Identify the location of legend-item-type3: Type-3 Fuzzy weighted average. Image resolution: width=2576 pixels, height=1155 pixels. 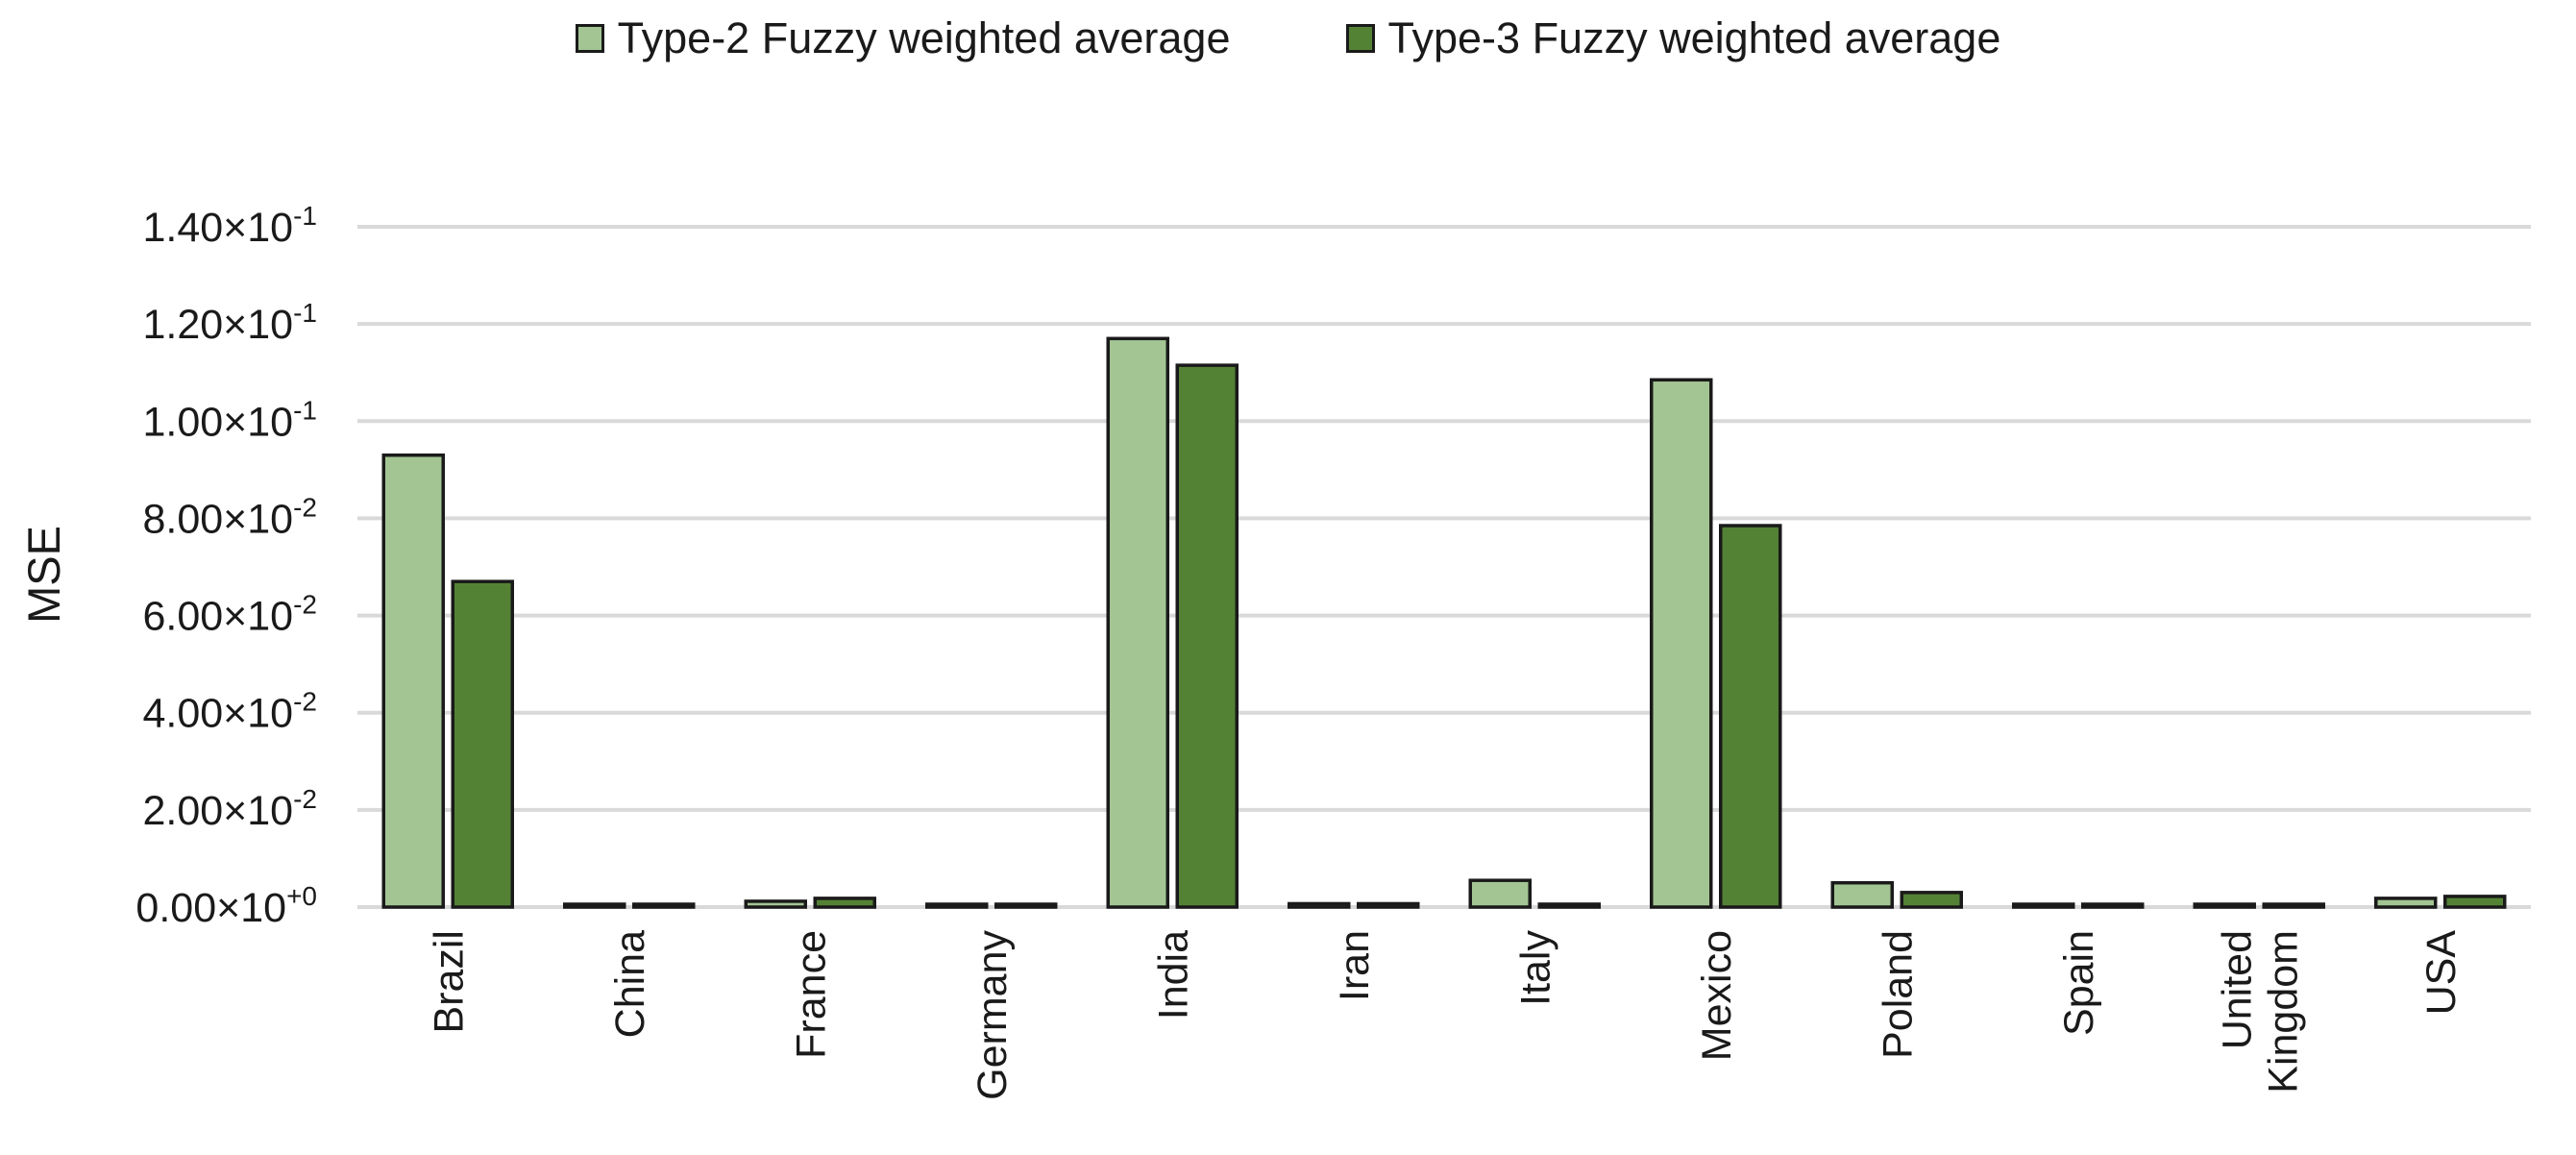
(1673, 38).